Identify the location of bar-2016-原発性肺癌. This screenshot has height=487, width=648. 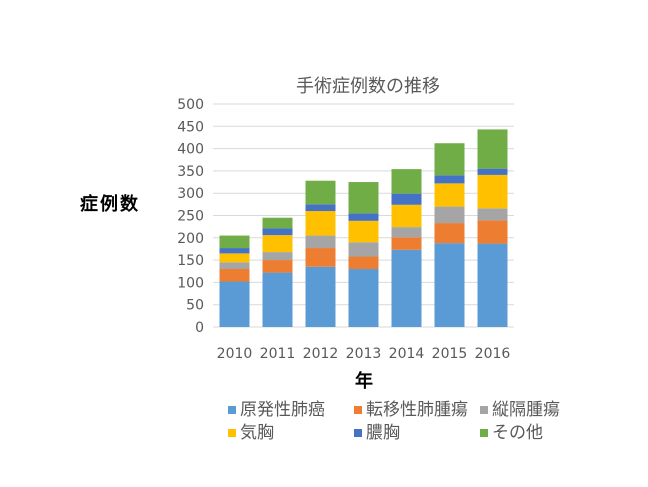
(492, 285).